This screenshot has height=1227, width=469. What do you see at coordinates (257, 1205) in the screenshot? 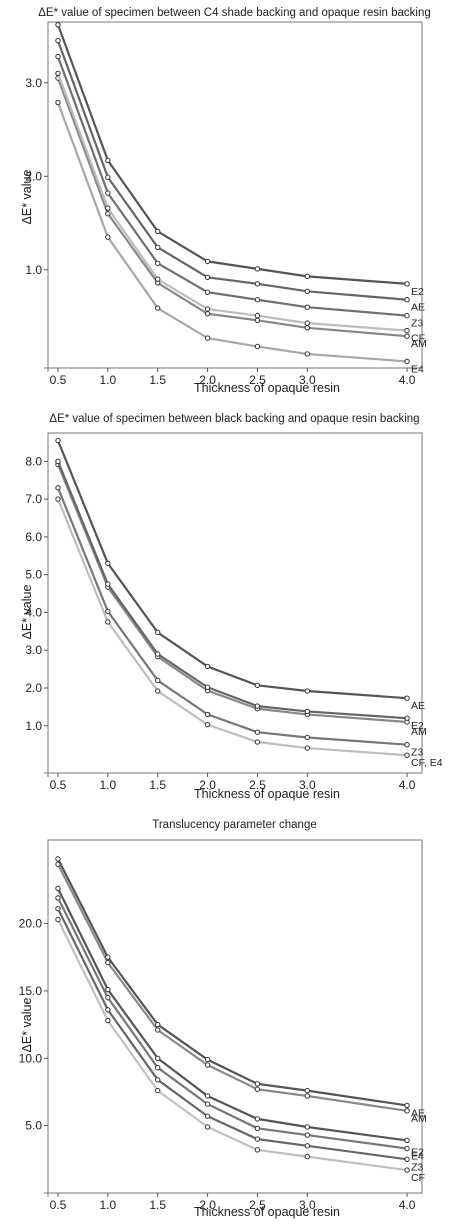
I see `x-tick-label: 2.5` at bounding box center [257, 1205].